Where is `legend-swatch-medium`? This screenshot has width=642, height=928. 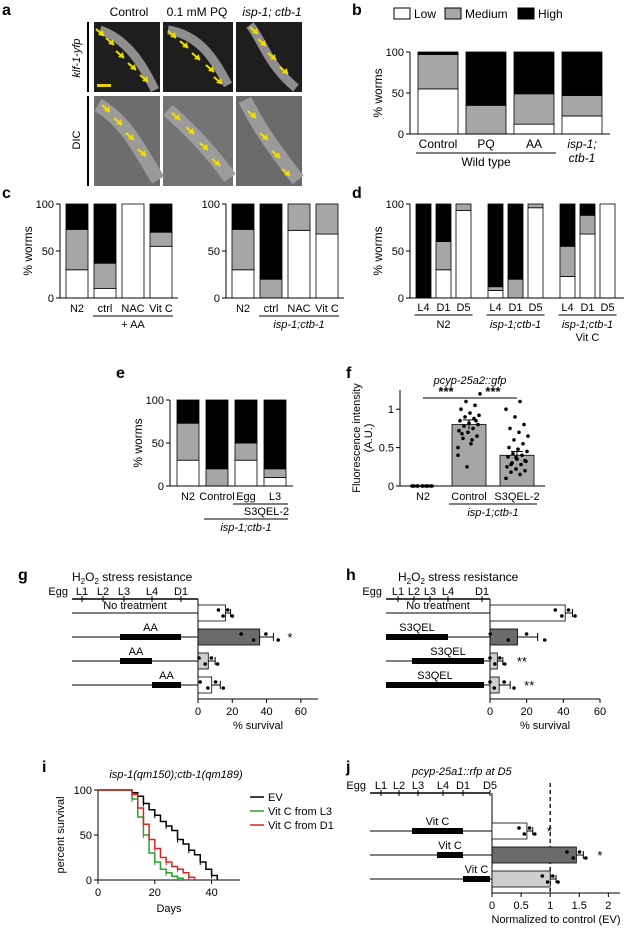 legend-swatch-medium is located at coordinates (453, 13).